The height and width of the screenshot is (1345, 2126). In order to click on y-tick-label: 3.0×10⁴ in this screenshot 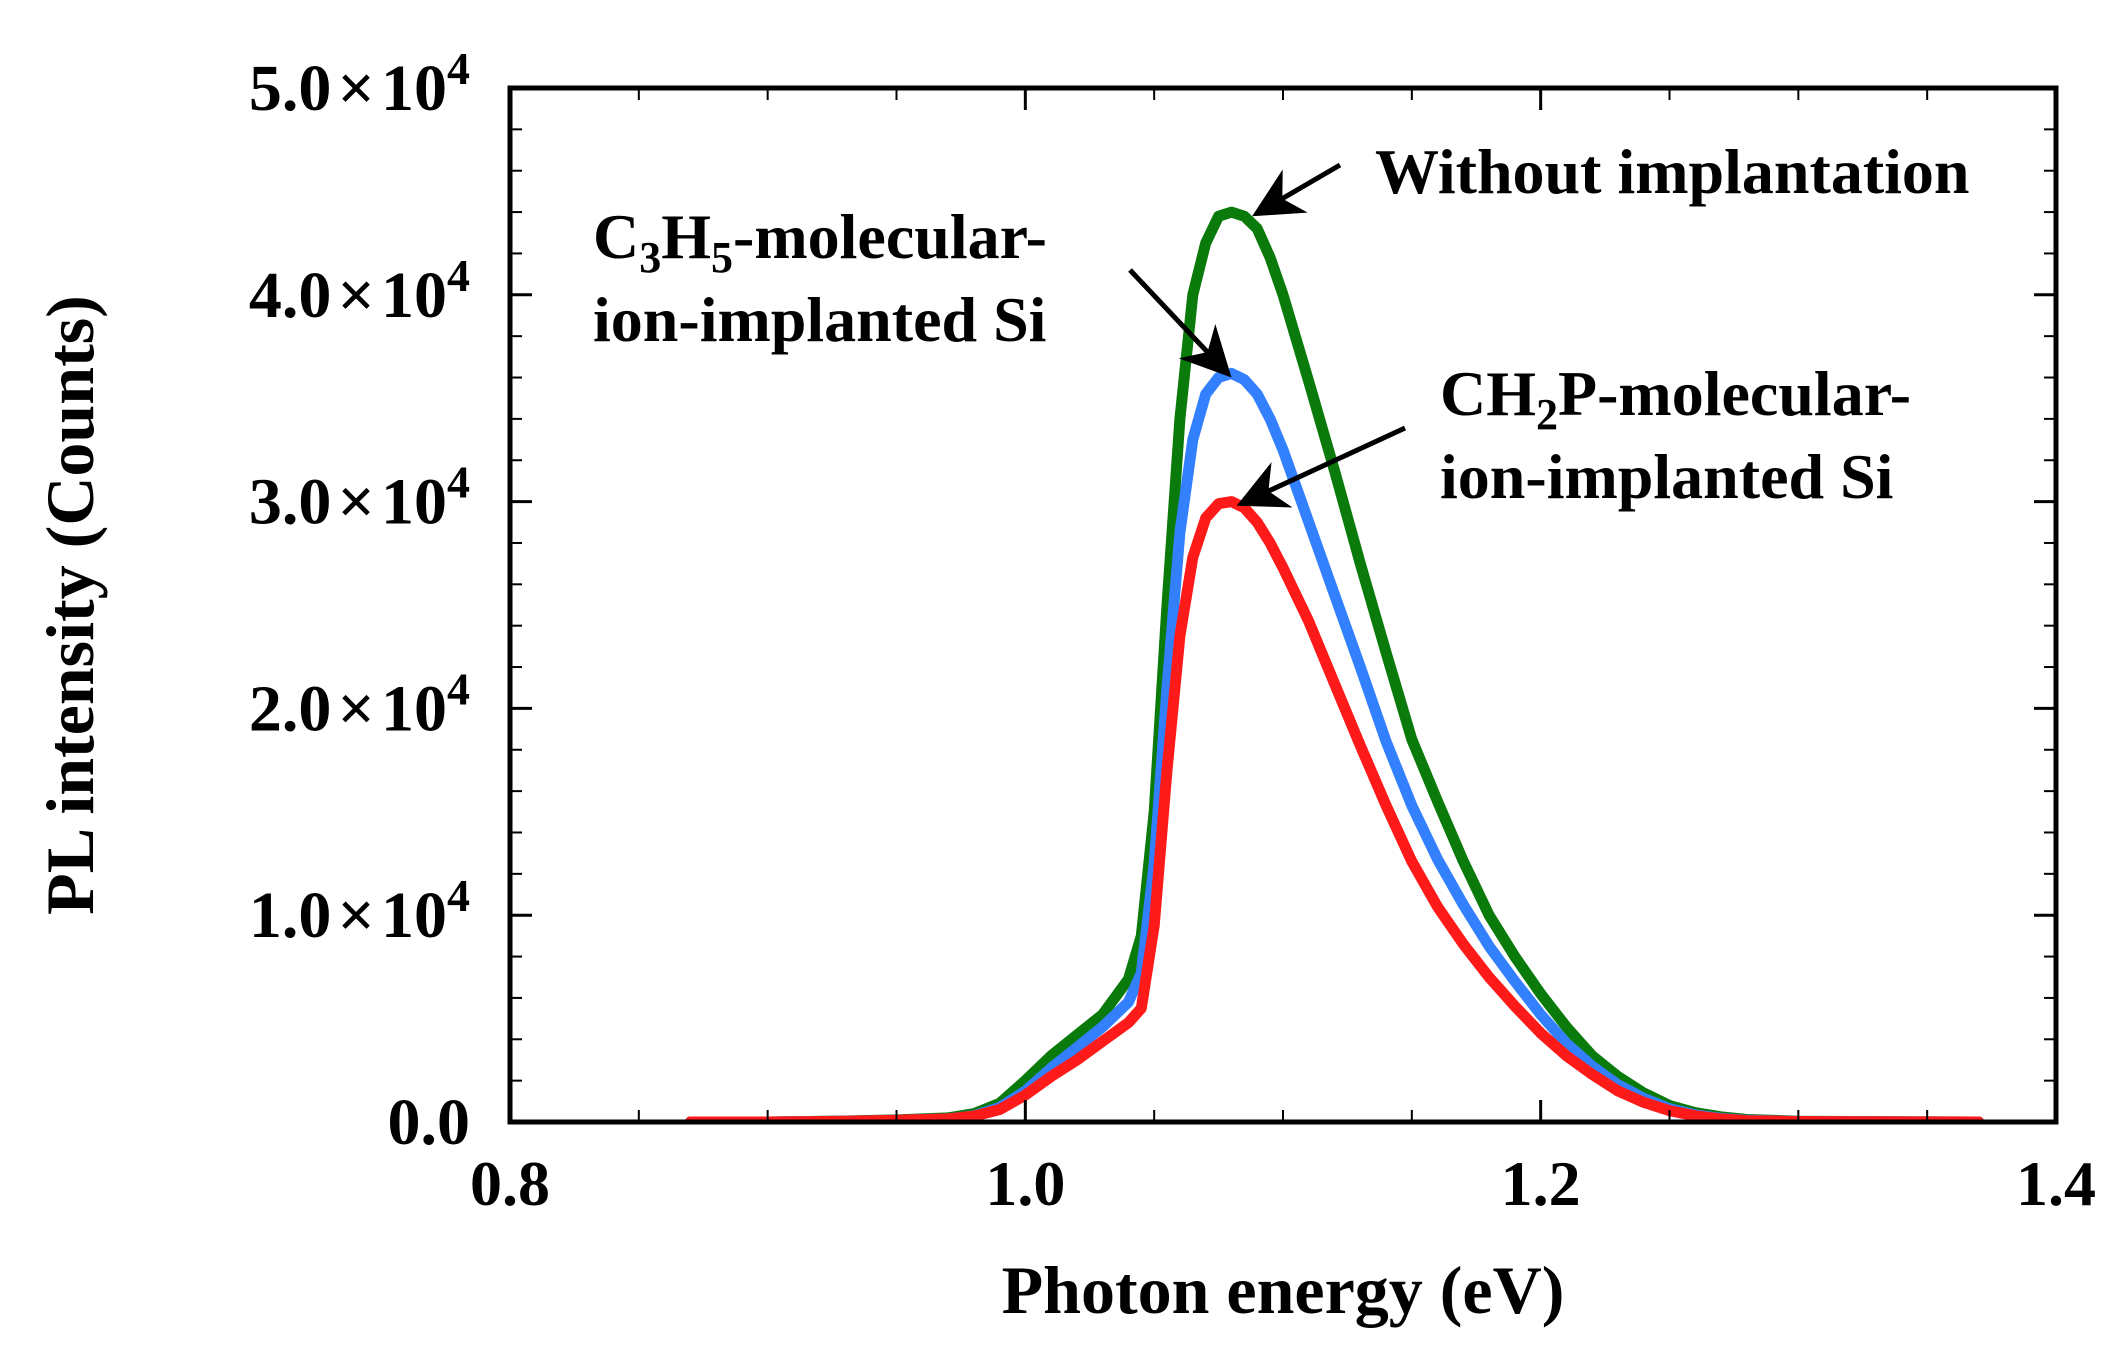, I will do `click(359, 498)`.